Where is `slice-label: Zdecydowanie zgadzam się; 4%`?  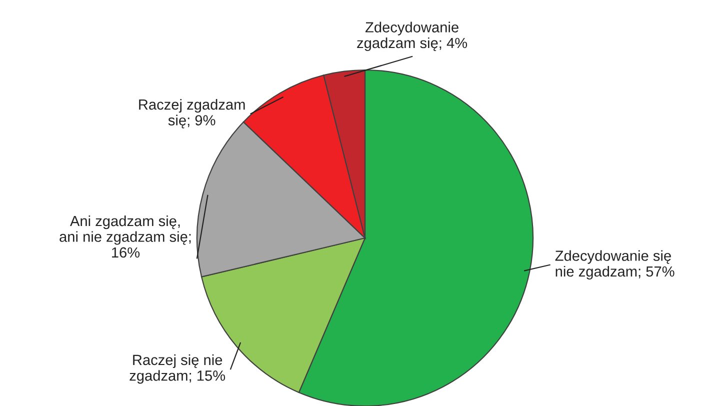
slice-label: Zdecydowanie zgadzam się; 4% is located at coordinates (412, 37).